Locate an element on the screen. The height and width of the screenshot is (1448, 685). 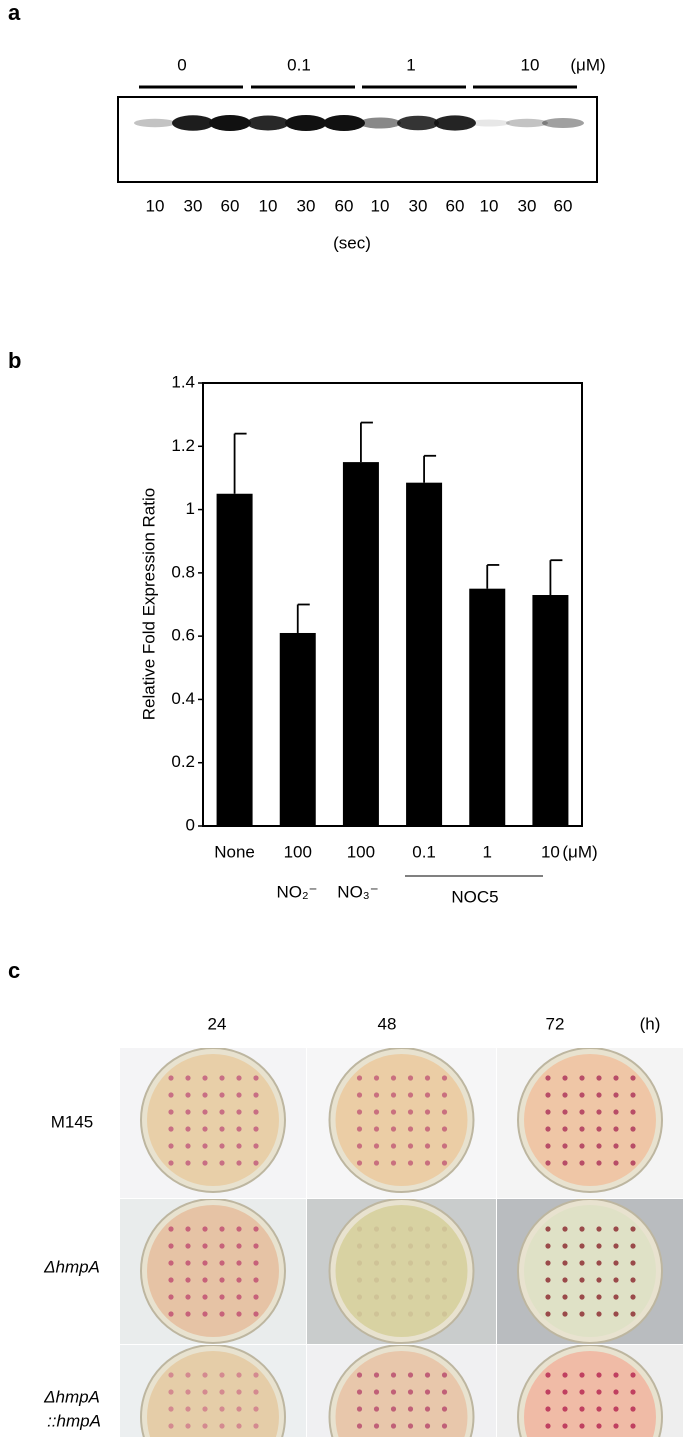
unit-label: (μM) is located at coordinates (579, 851).